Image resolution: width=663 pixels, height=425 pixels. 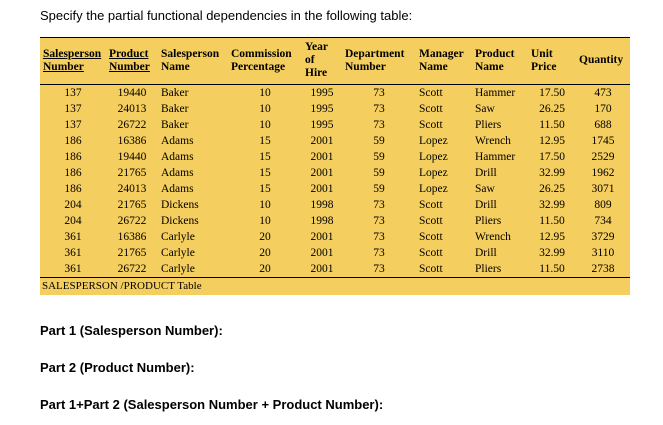 What do you see at coordinates (132, 188) in the screenshot?
I see `table-cell: 24013` at bounding box center [132, 188].